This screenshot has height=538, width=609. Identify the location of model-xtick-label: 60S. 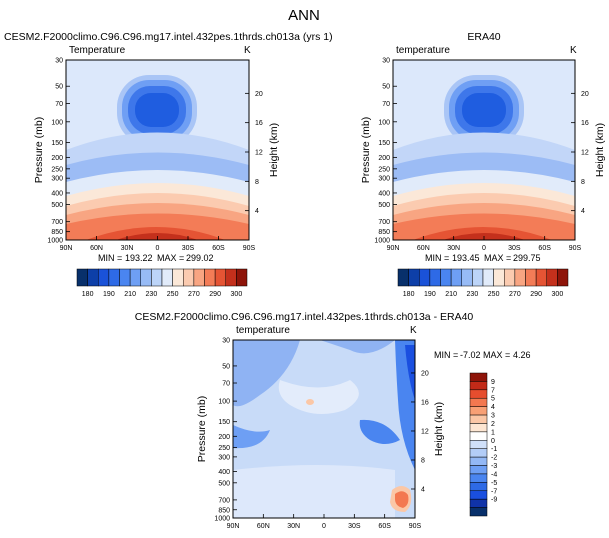
(218, 248).